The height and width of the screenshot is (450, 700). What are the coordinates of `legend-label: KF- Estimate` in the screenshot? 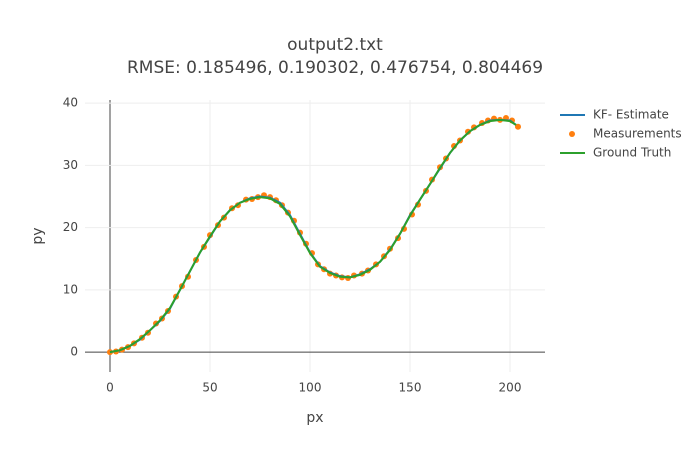 It's located at (631, 115).